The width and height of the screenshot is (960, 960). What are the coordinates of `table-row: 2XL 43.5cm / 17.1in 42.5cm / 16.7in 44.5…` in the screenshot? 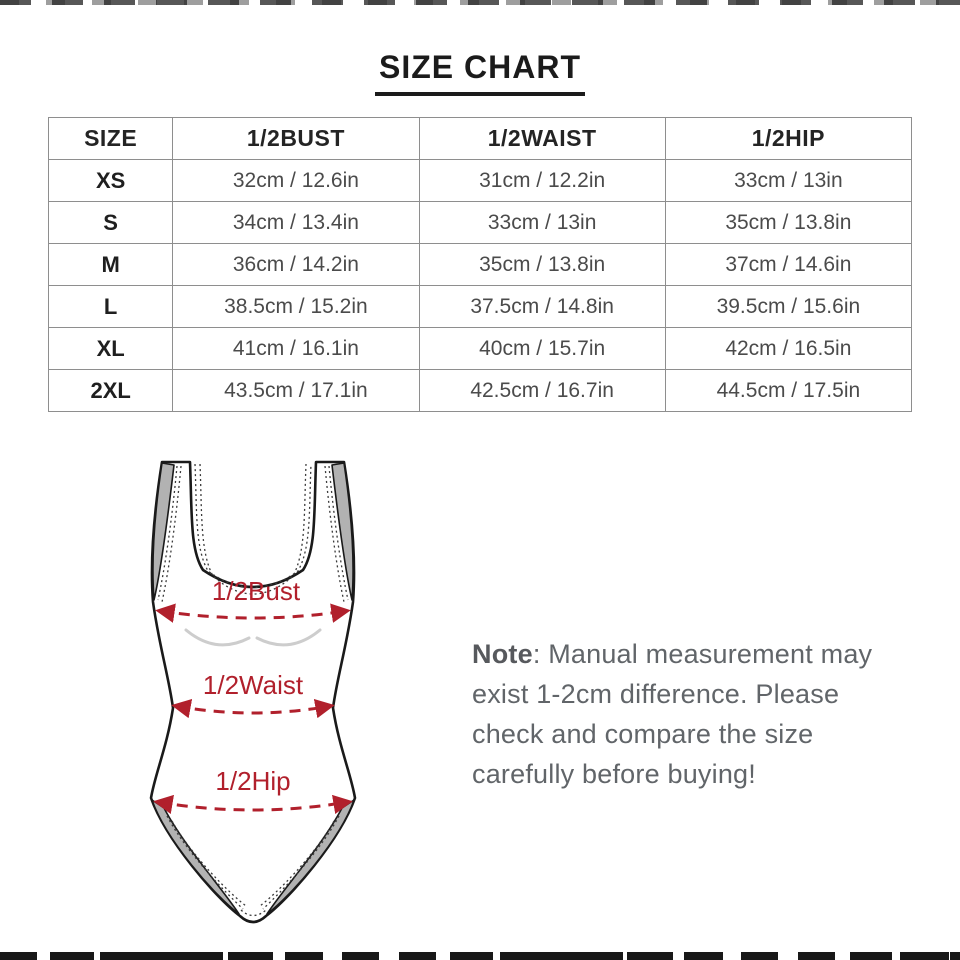 It's located at (480, 390).